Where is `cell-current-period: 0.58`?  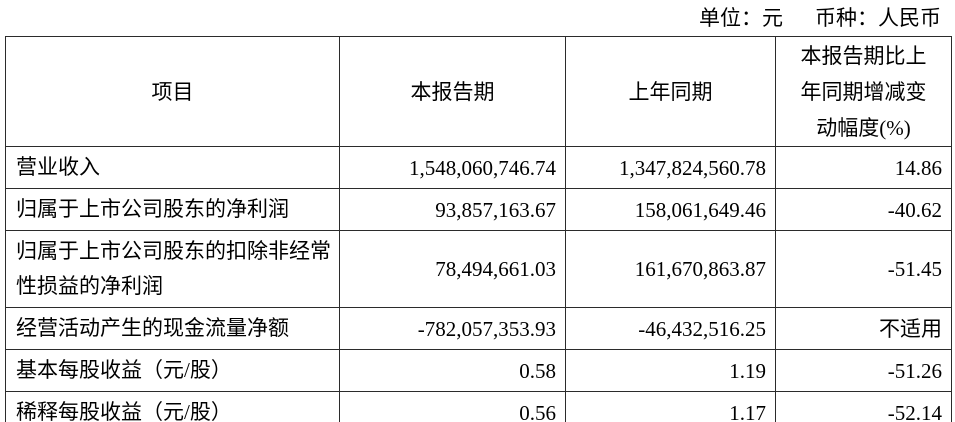 cell-current-period: 0.58 is located at coordinates (452, 370).